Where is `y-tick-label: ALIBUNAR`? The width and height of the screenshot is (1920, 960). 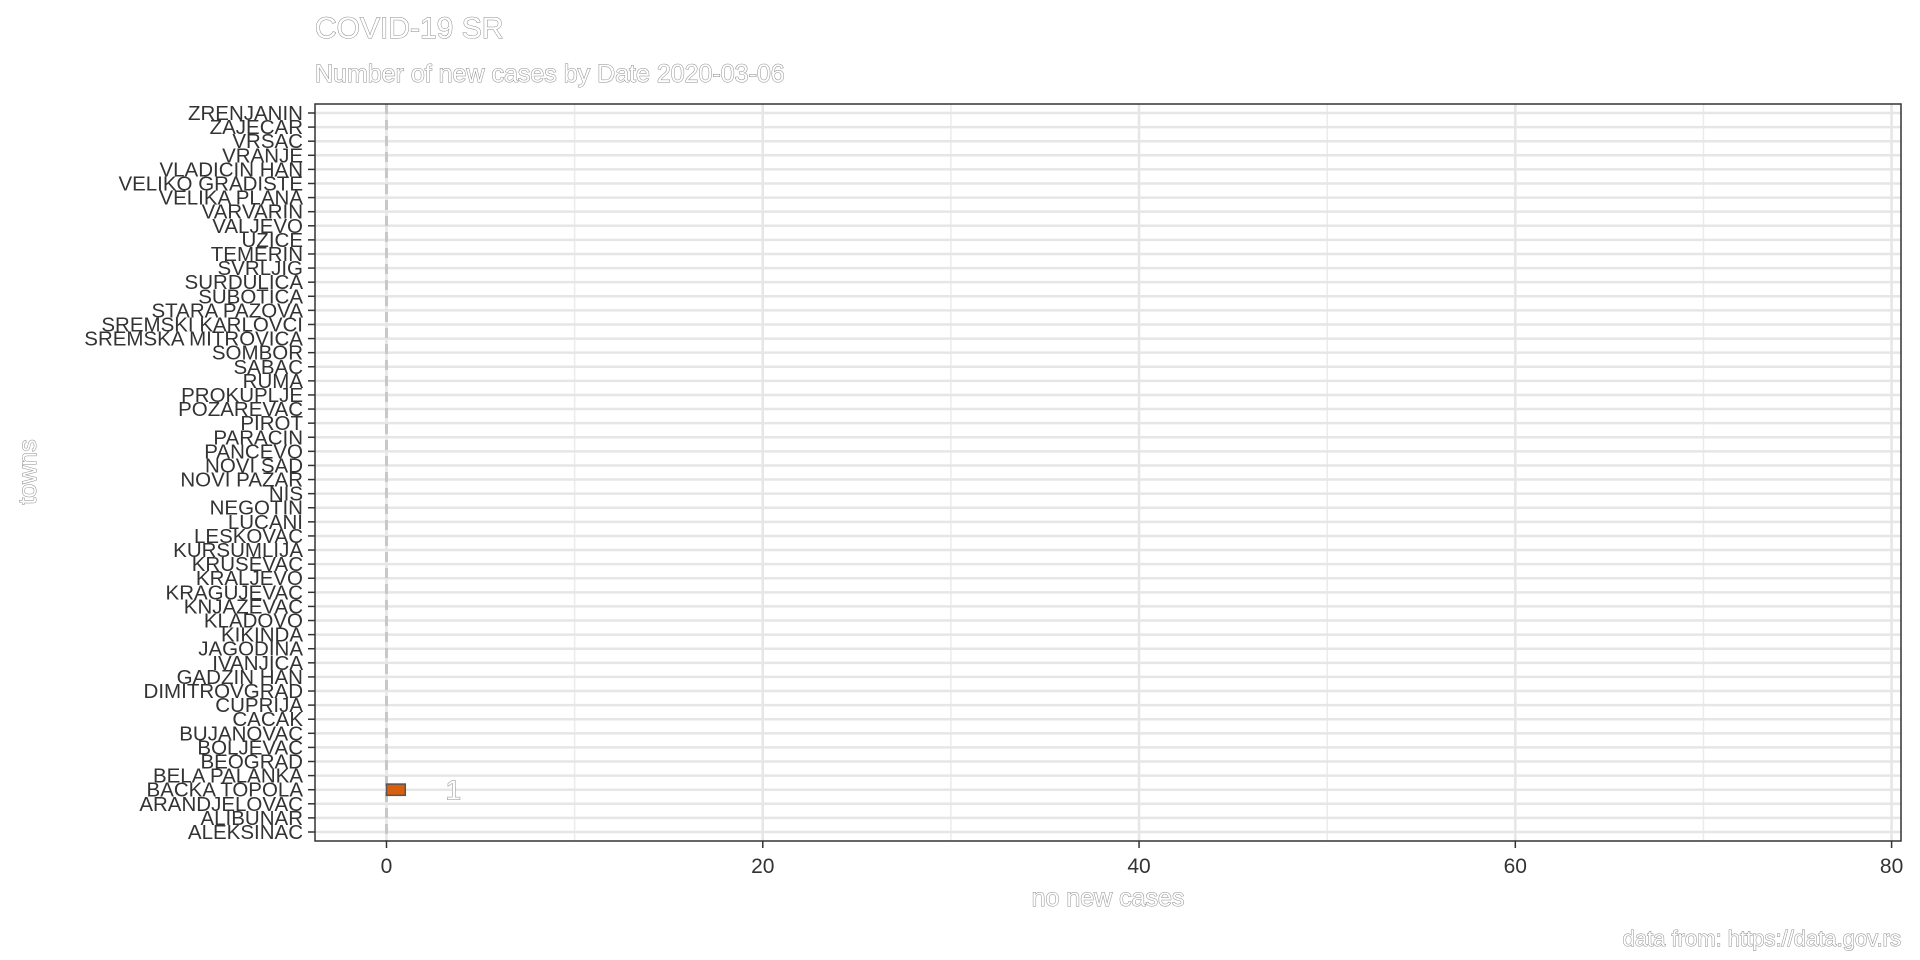 y-tick-label: ALIBUNAR is located at coordinates (251, 818).